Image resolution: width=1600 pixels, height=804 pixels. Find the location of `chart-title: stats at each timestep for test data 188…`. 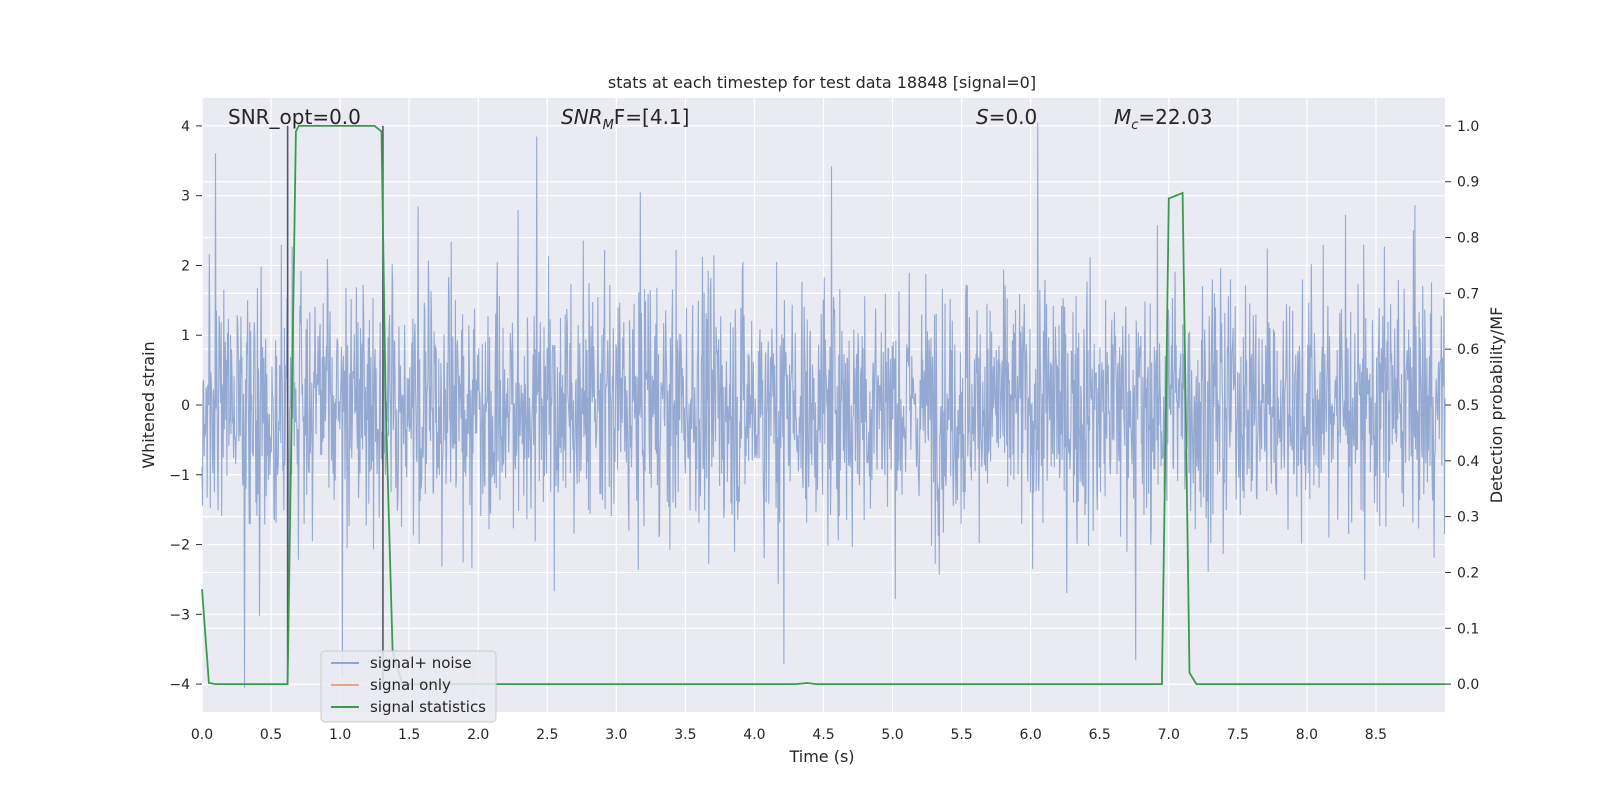

chart-title: stats at each timestep for test data 188… is located at coordinates (822, 82).